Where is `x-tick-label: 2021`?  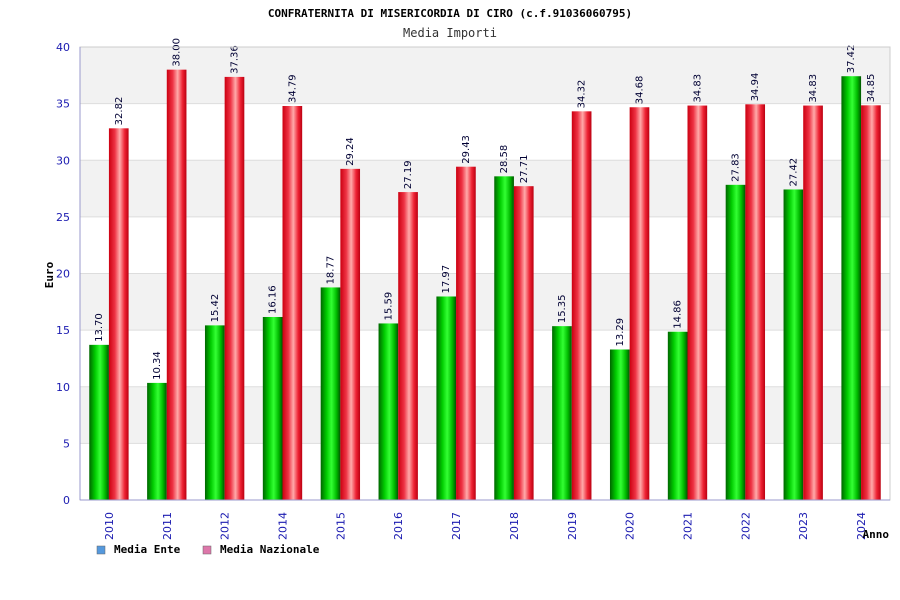 x-tick-label: 2021 is located at coordinates (688, 526).